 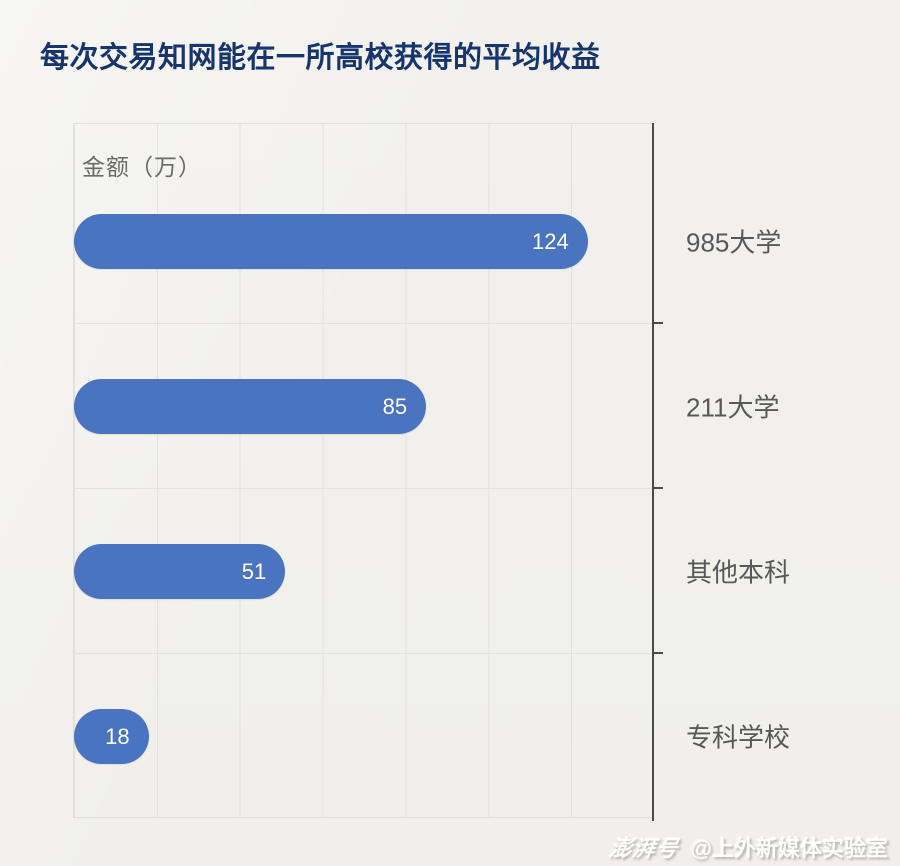 What do you see at coordinates (733, 407) in the screenshot?
I see `category-label-211大学: 211大学` at bounding box center [733, 407].